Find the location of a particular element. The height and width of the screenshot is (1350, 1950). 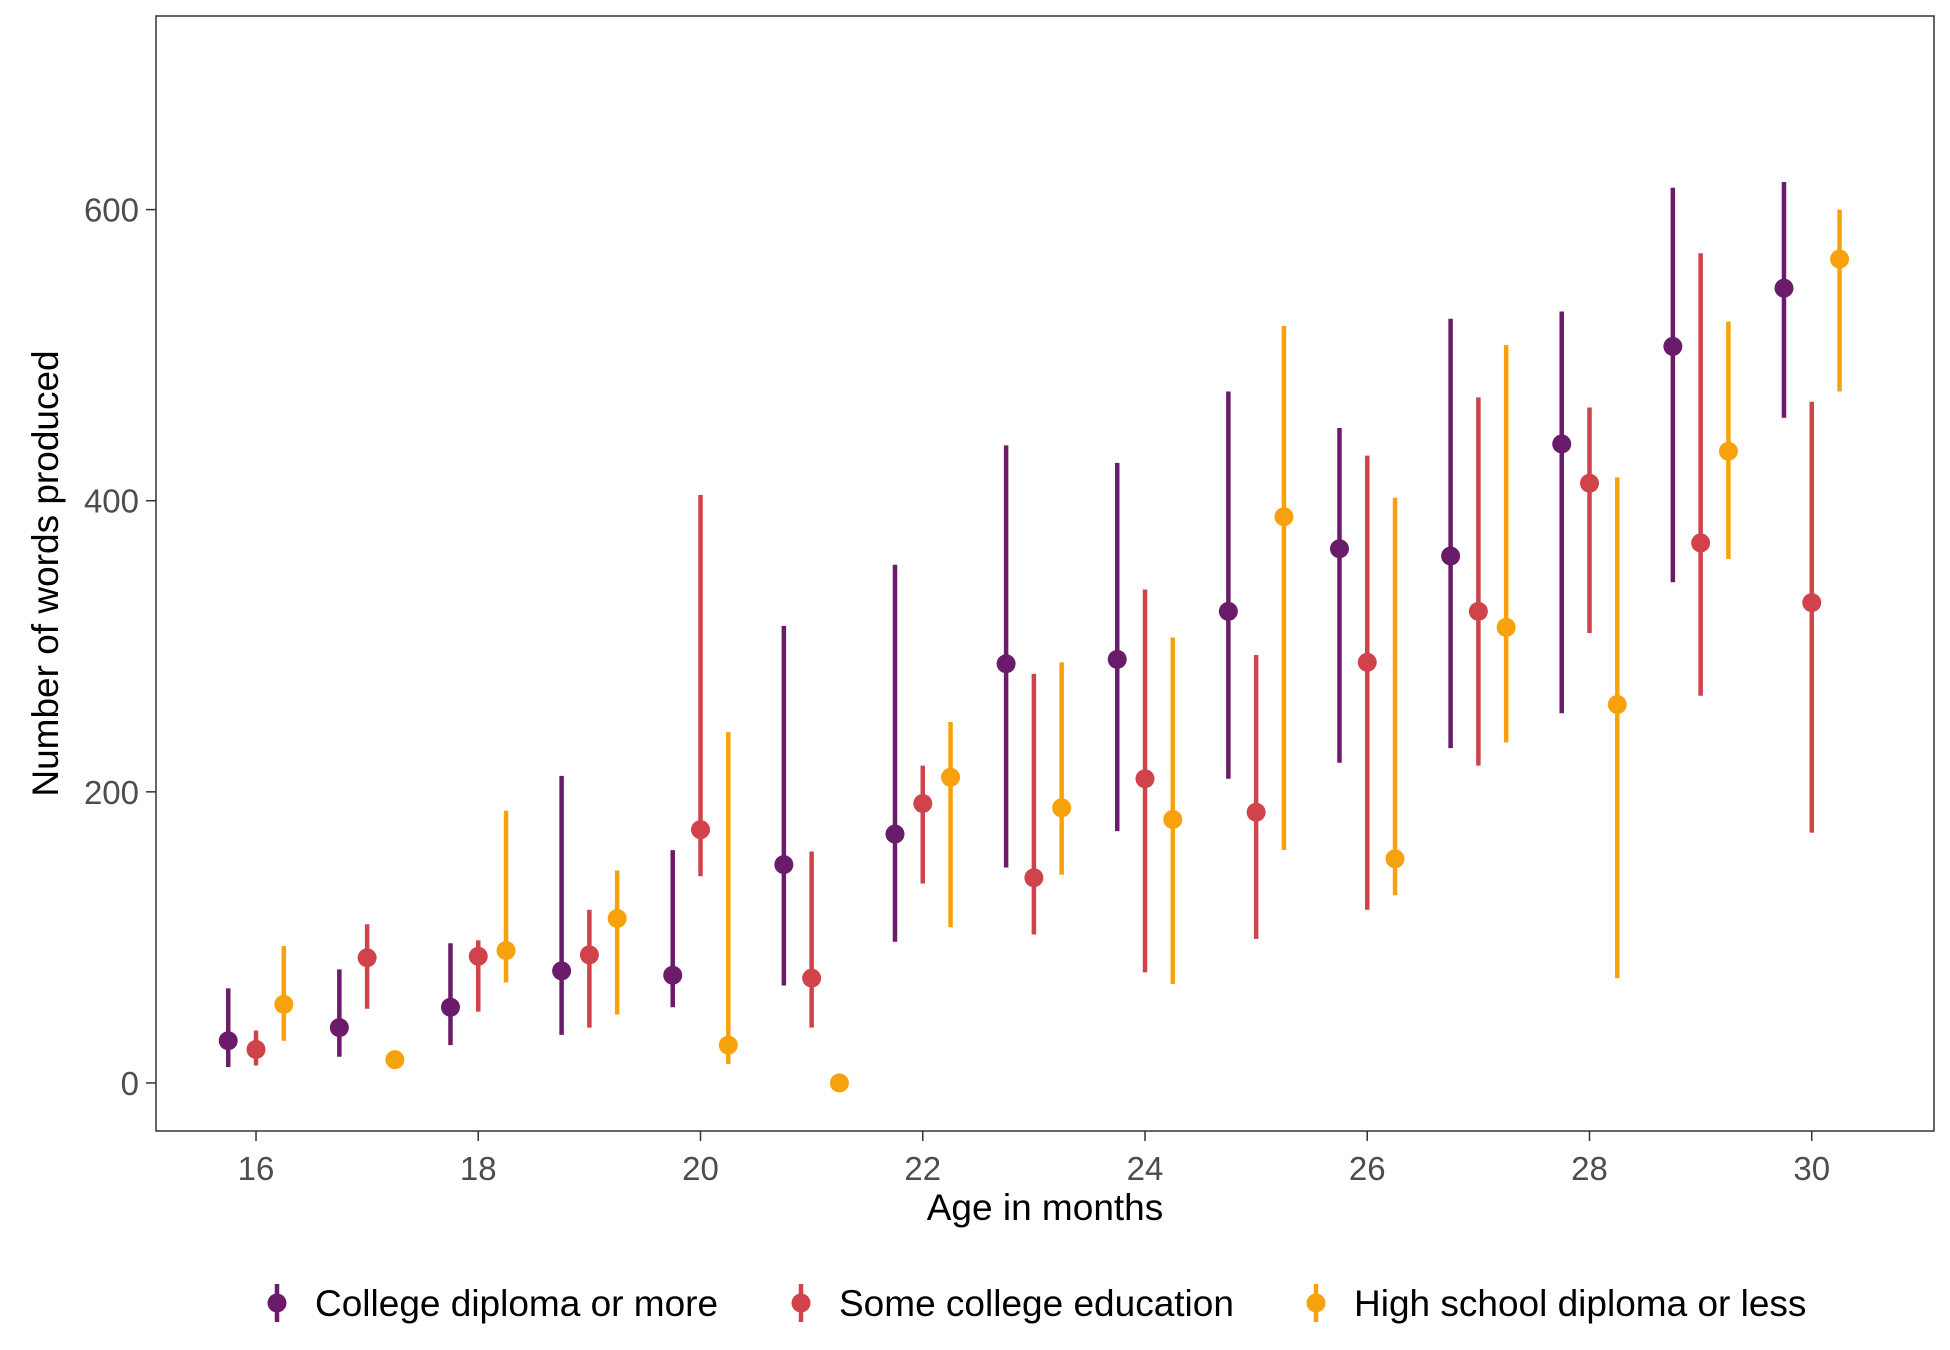

legend-item: Some college education is located at coordinates (1012, 1303).